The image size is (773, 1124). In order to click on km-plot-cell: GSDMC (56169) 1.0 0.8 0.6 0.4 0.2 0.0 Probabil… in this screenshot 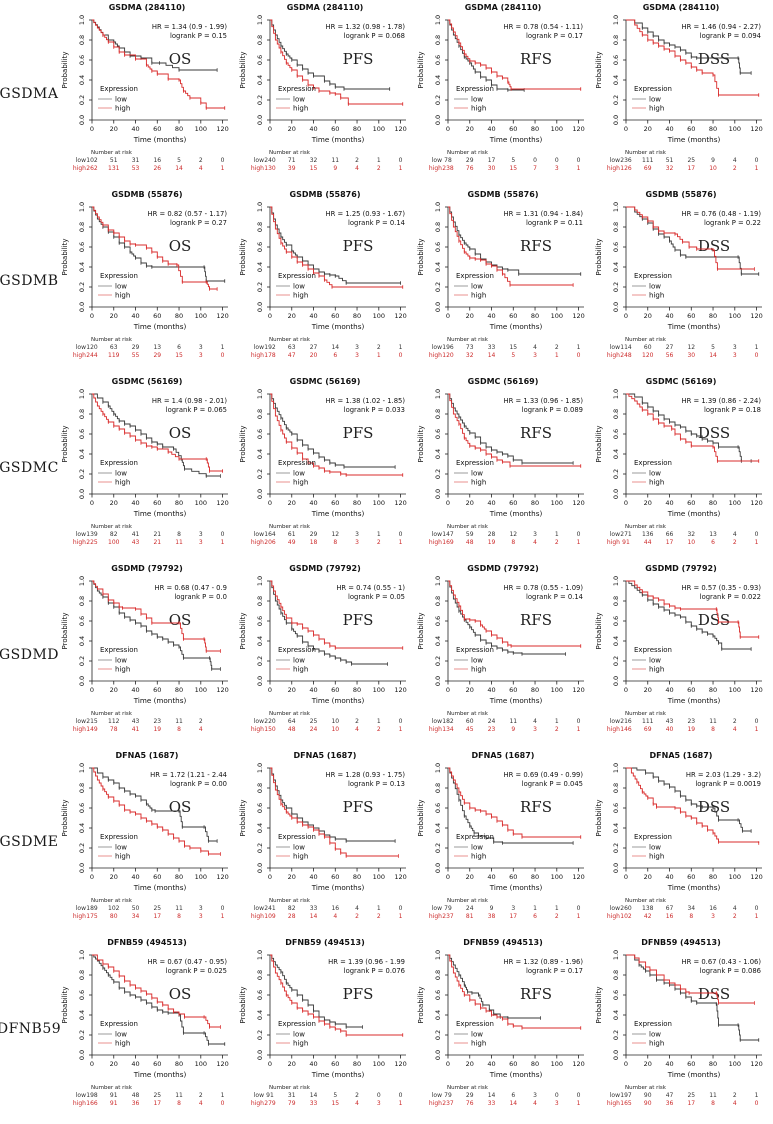, I will do `click(147, 467)`.